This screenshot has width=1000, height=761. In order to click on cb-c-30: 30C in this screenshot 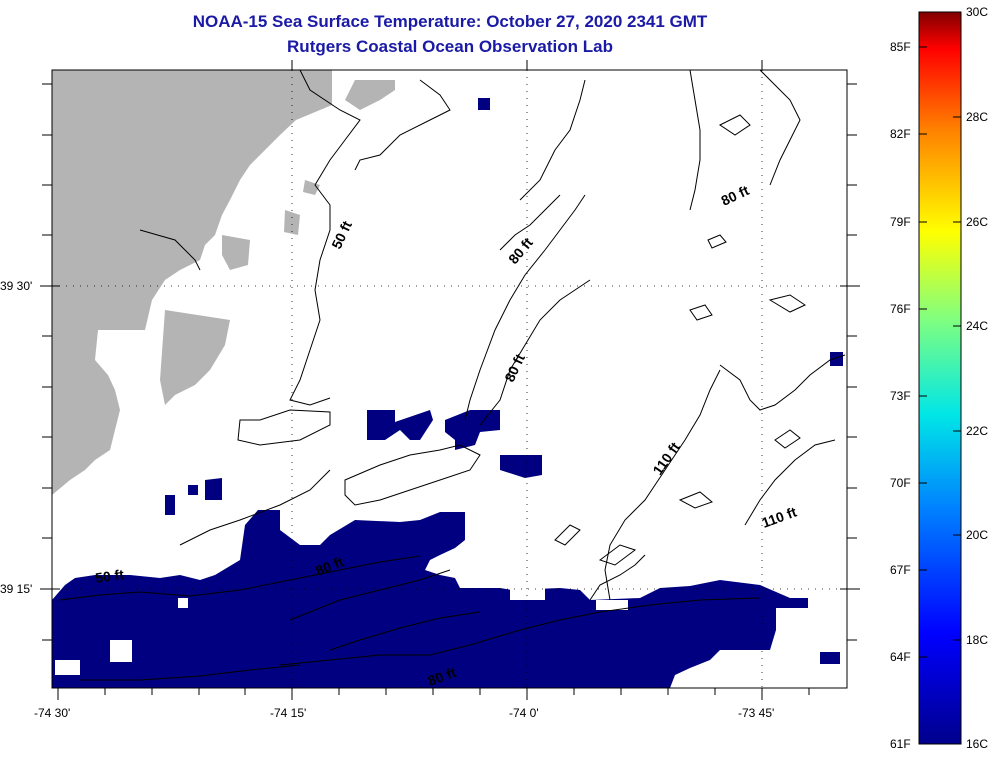, I will do `click(977, 12)`.